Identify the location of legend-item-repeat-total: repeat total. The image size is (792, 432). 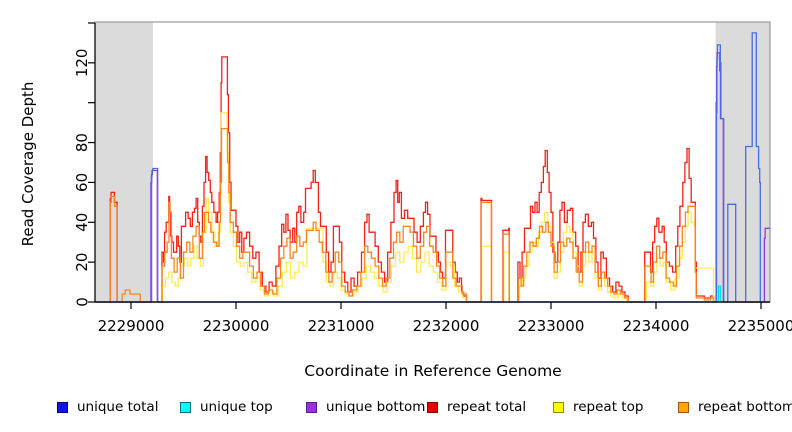
(476, 407).